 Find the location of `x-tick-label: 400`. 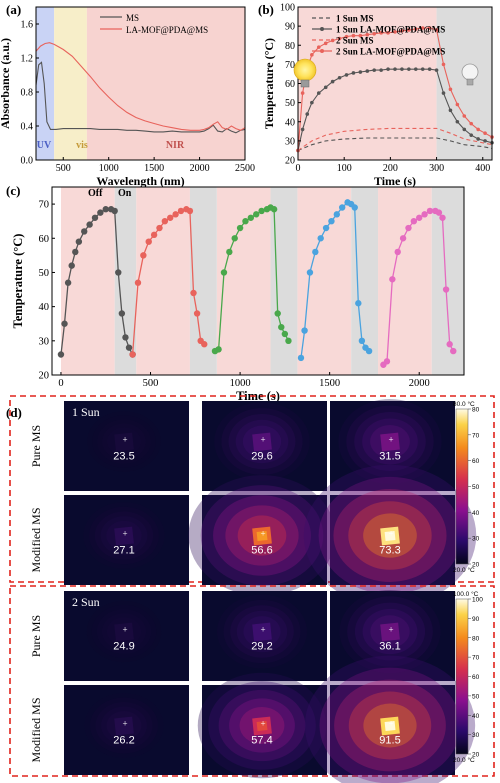

x-tick-label: 400 is located at coordinates (482, 168).